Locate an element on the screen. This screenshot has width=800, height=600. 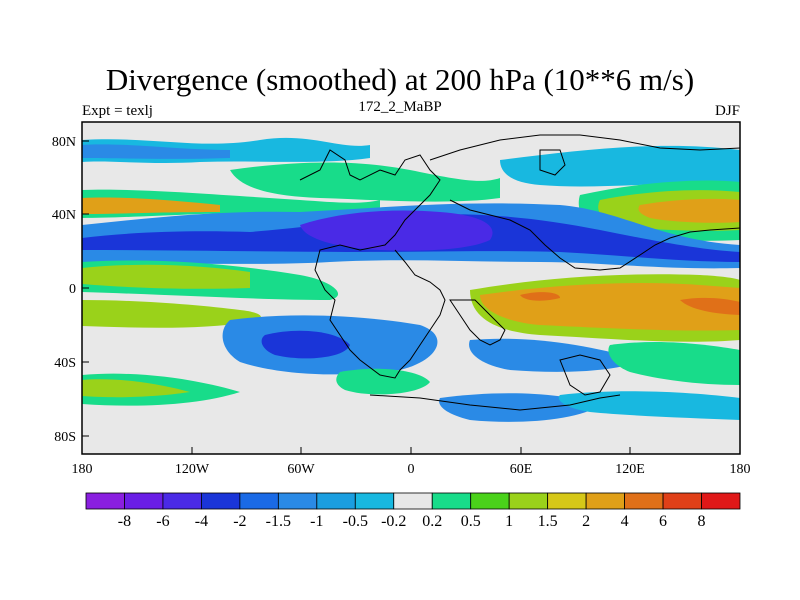
colorbar-label: -2 is located at coordinates (239, 521).